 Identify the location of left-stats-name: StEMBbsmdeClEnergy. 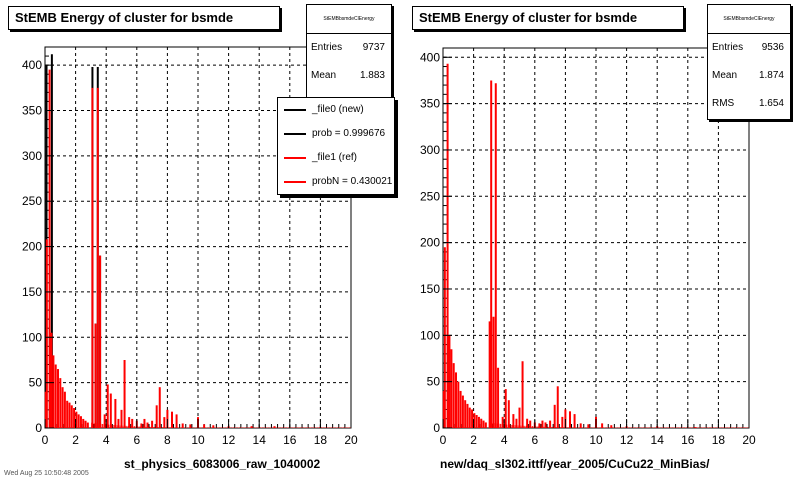
(349, 19).